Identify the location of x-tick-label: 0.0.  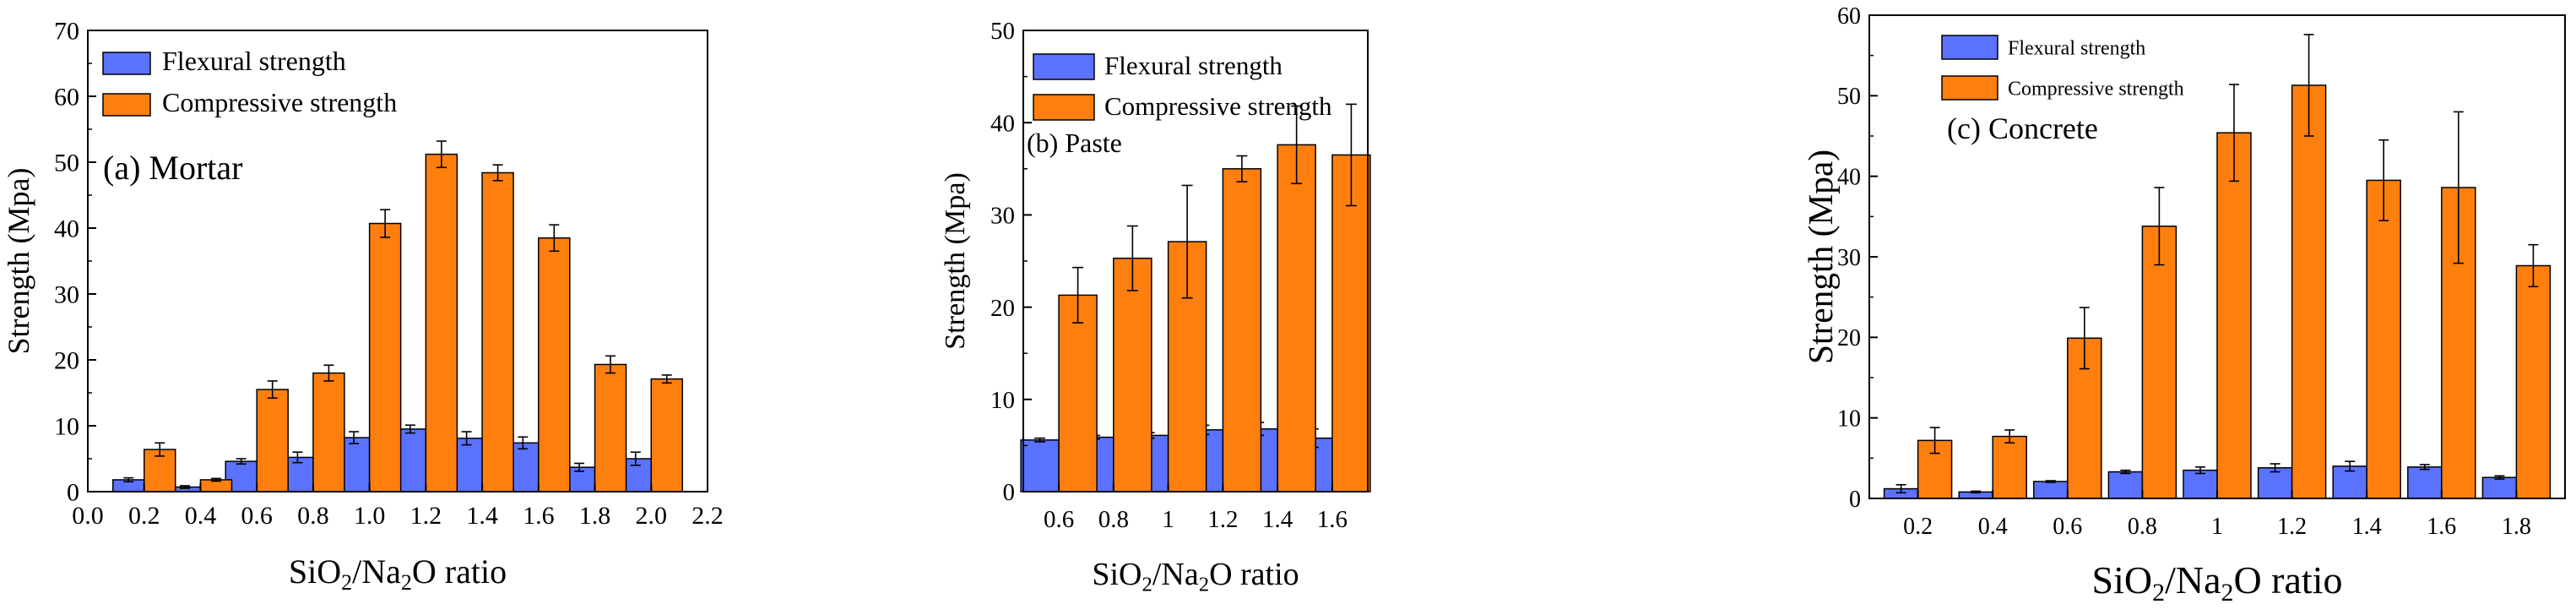
(88, 516).